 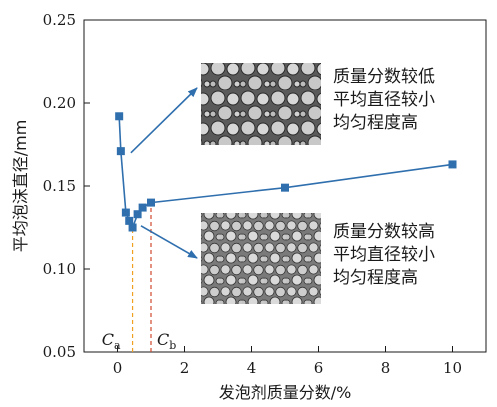 I want to click on x-tick-label: 0, so click(x=118, y=368).